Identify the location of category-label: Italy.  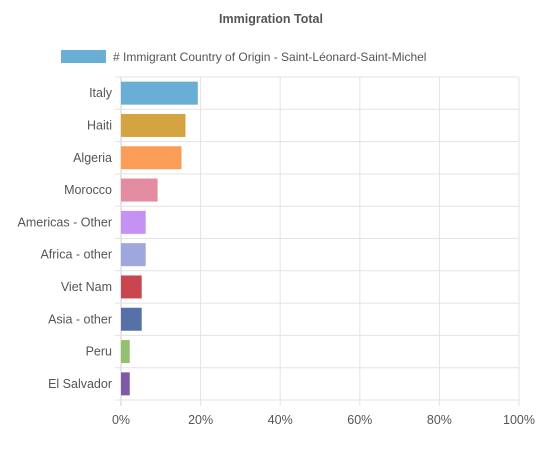
(101, 93).